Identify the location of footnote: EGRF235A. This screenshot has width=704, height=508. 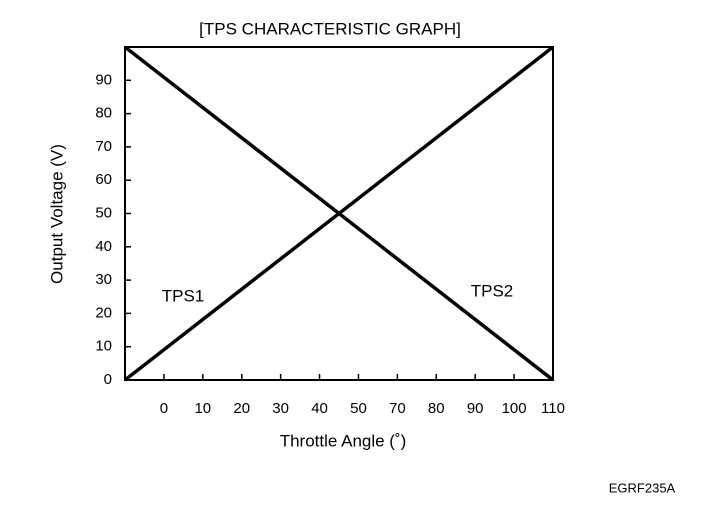
(642, 487).